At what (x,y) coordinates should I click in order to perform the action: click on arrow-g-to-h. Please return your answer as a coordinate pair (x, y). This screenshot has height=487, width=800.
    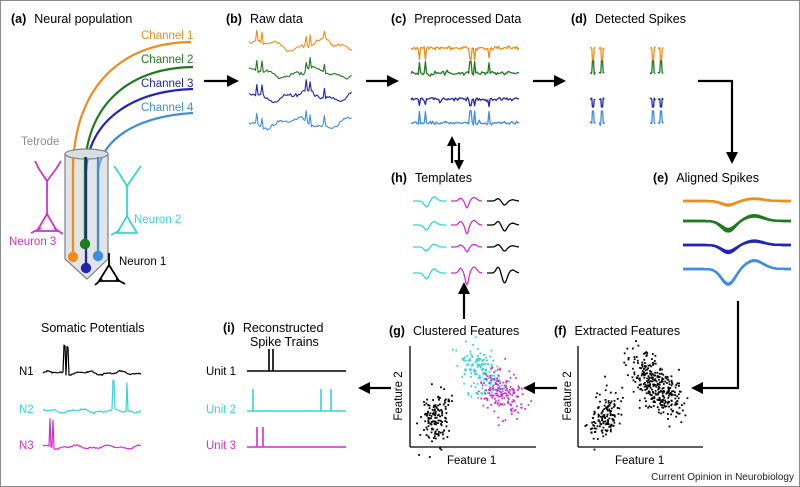
    Looking at the image, I should click on (464, 300).